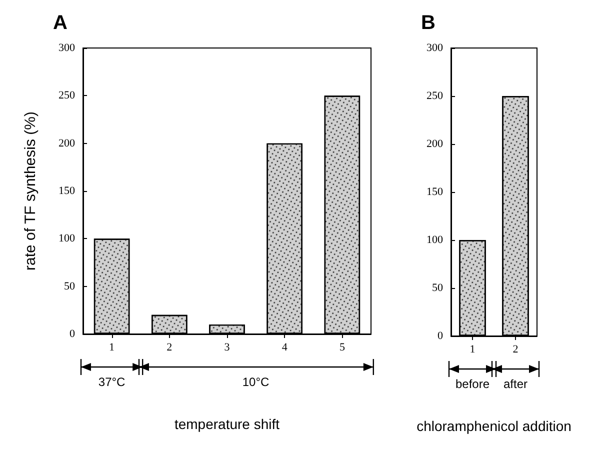 The width and height of the screenshot is (613, 464). I want to click on text: 37°C, so click(111, 382).